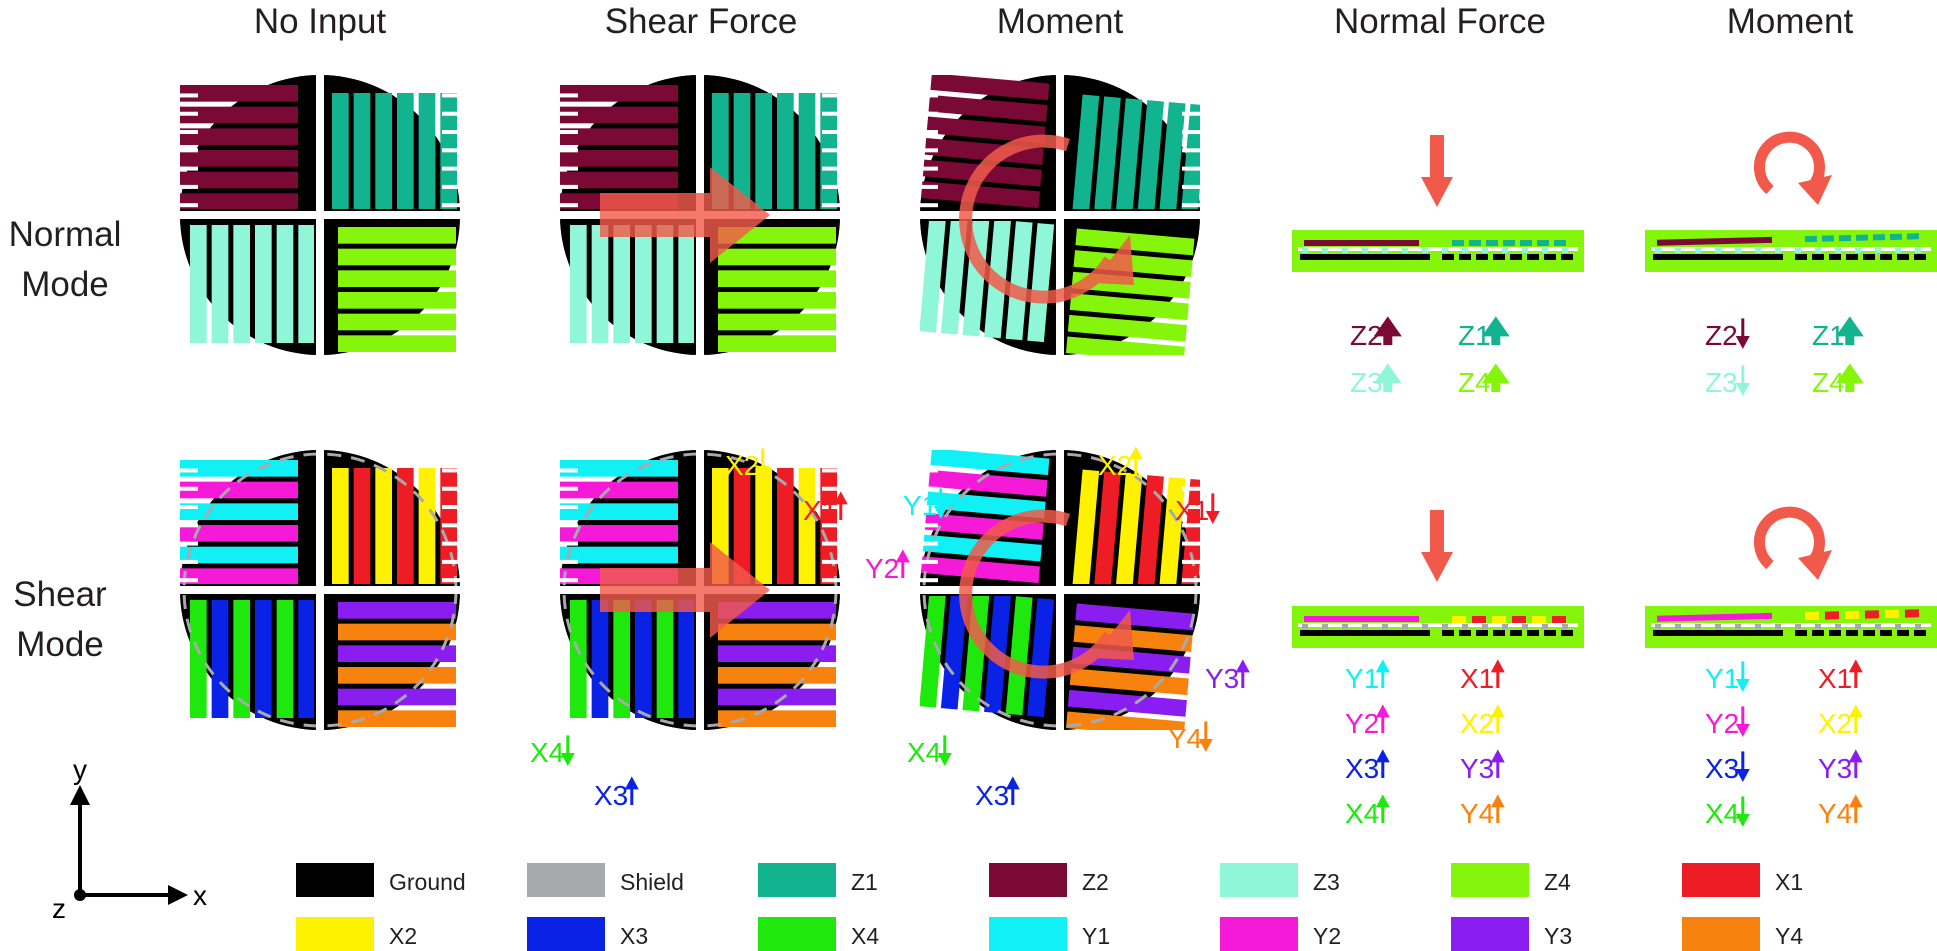 The width and height of the screenshot is (1937, 951). Describe the element at coordinates (1438, 251) in the screenshot. I see `side-view` at that location.